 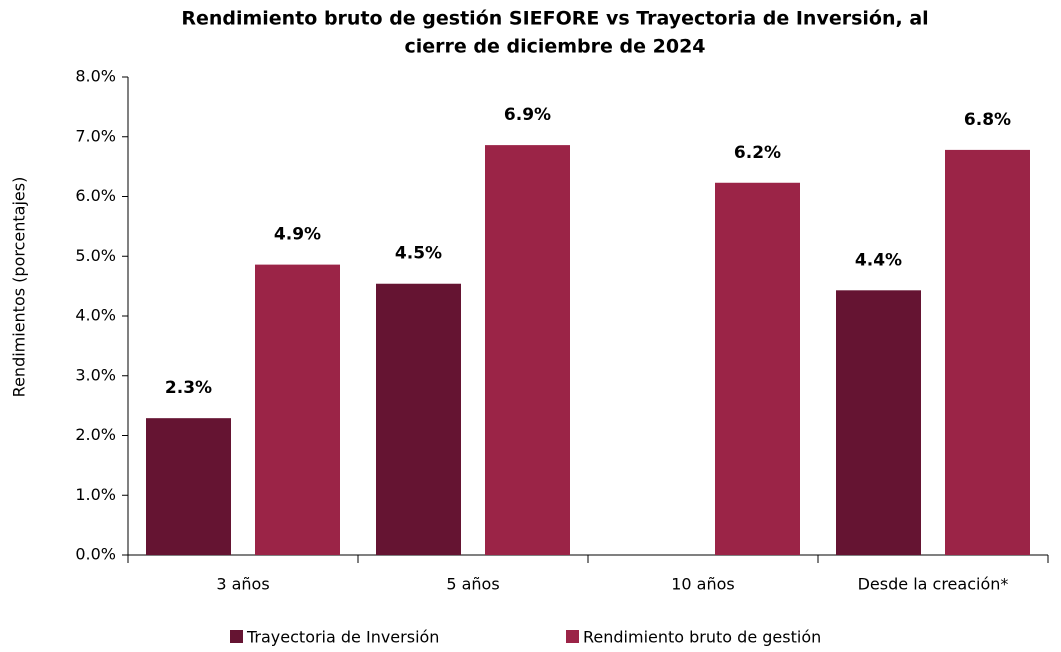 What do you see at coordinates (95, 135) in the screenshot?
I see `y-tick-label: 7.0%` at bounding box center [95, 135].